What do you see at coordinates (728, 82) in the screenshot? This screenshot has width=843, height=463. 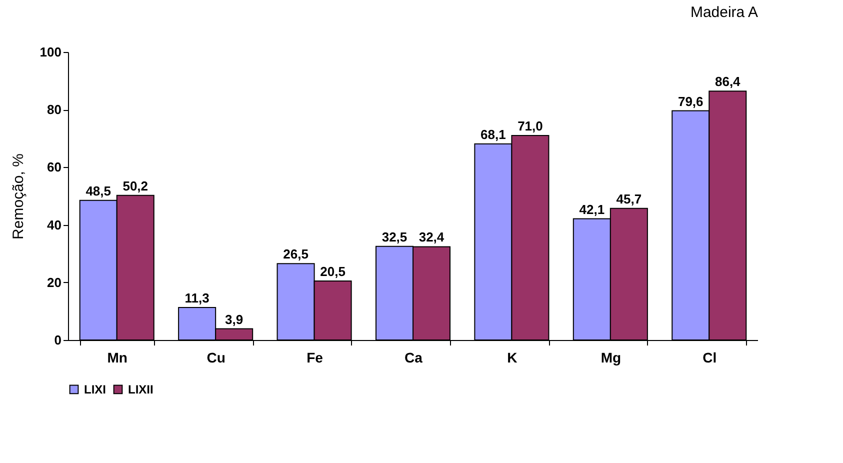 I see `data-label: 86,4` at bounding box center [728, 82].